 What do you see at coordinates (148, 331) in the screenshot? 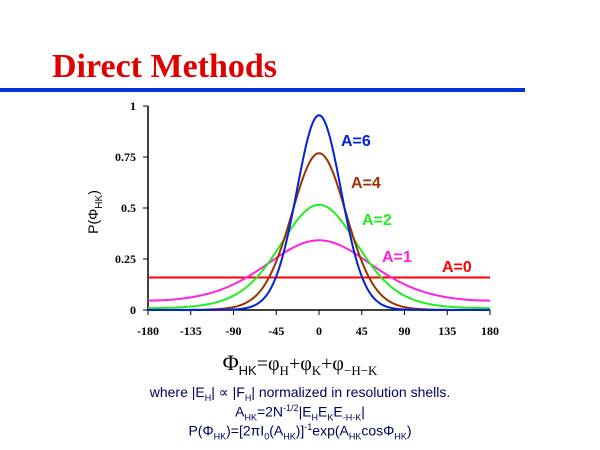
I see `x-tick-label: -180` at bounding box center [148, 331].